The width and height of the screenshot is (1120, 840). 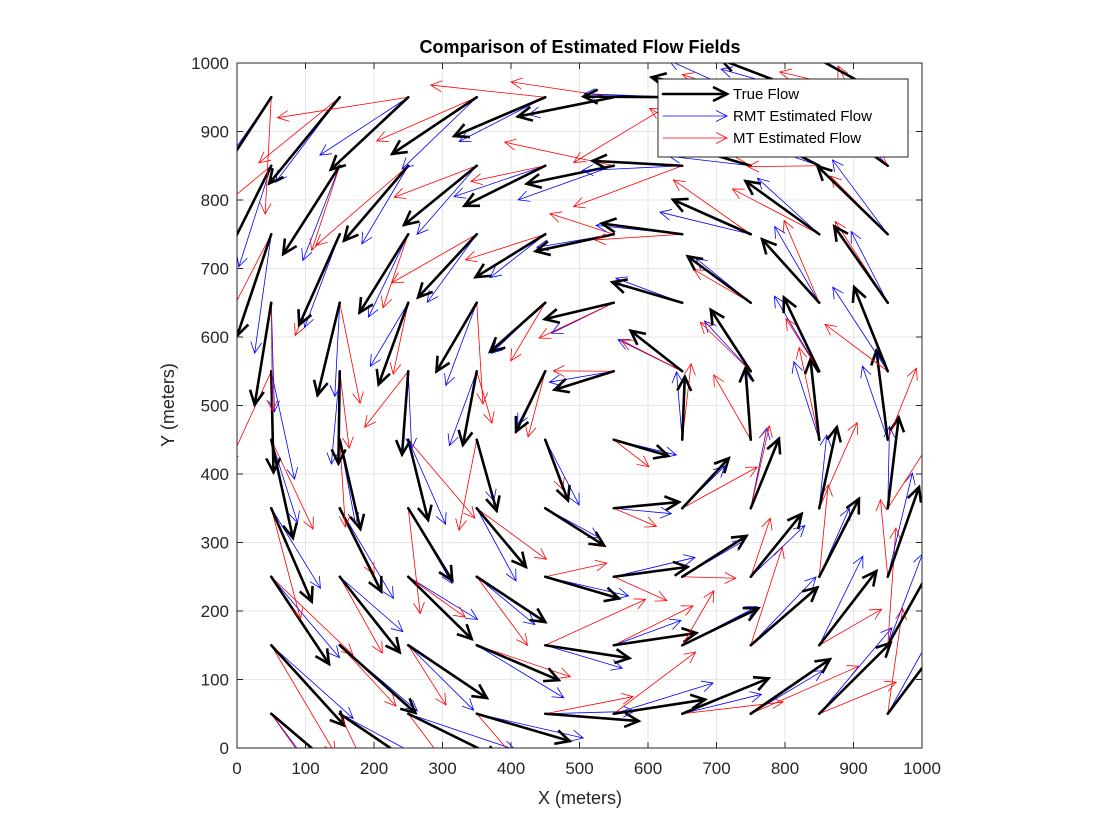 I want to click on x-tick-label: 1000, so click(x=922, y=768).